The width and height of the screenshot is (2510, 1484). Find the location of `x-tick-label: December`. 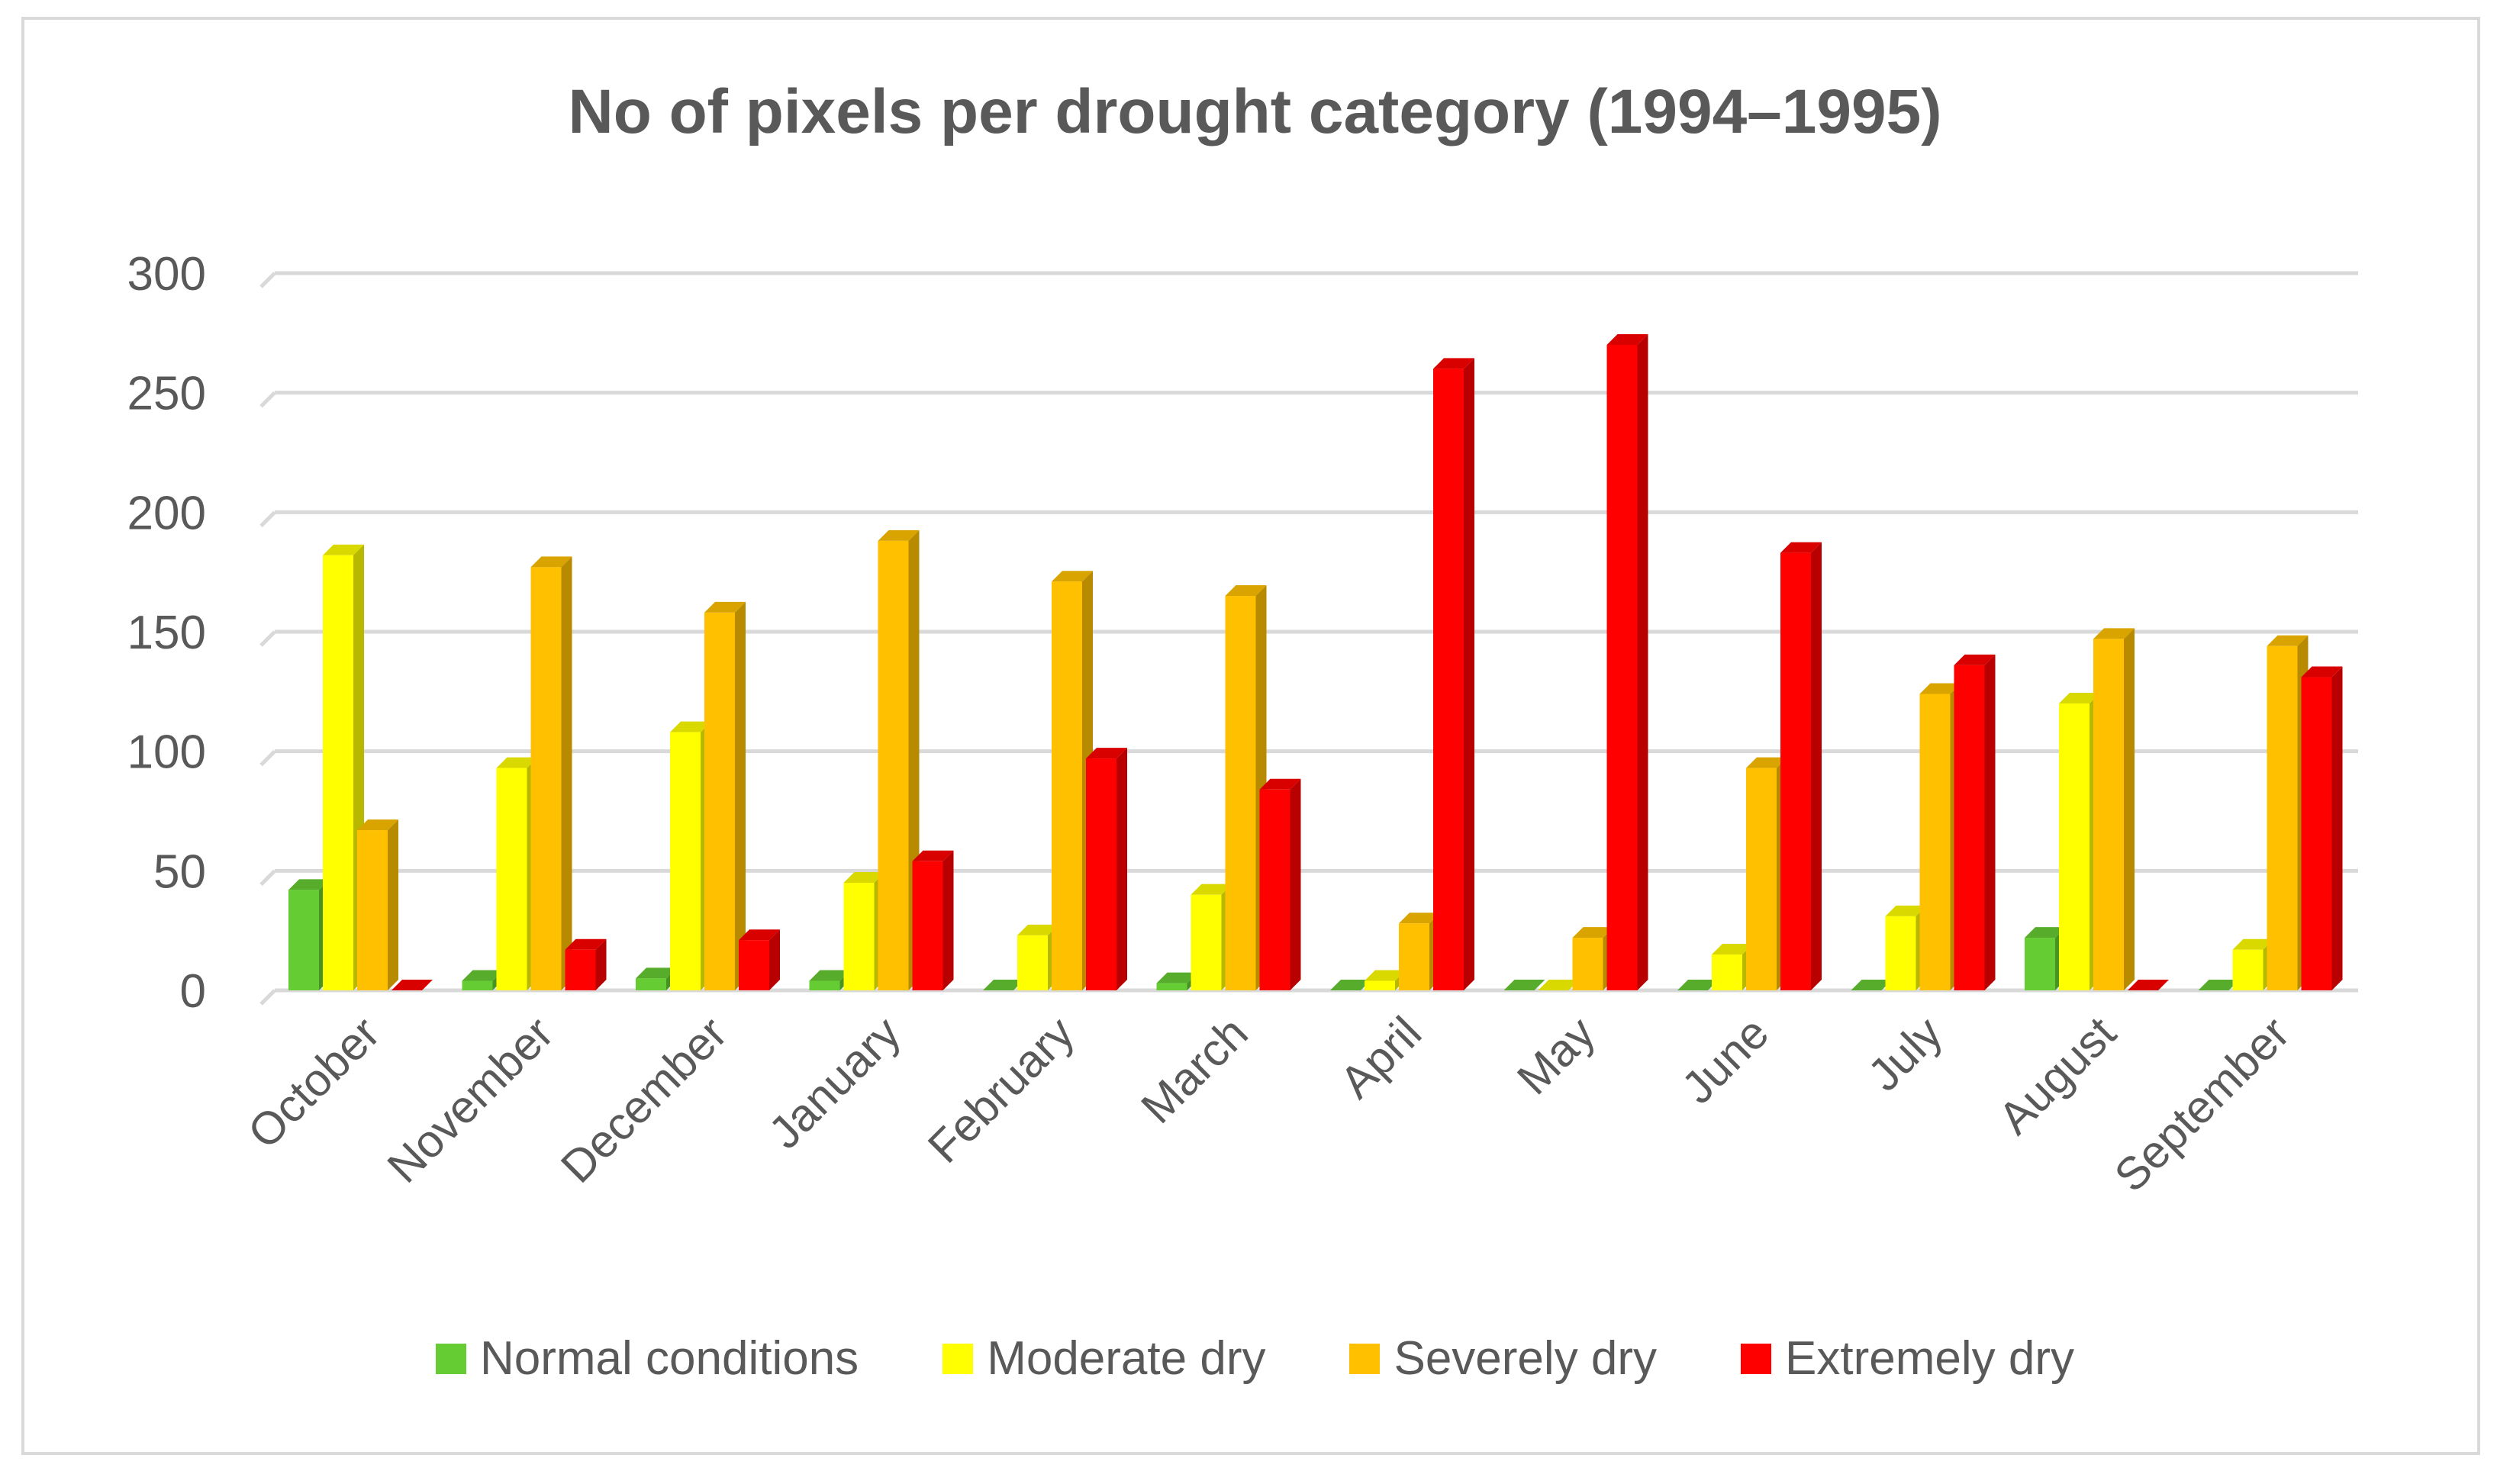

x-tick-label: December is located at coordinates (643, 1100).